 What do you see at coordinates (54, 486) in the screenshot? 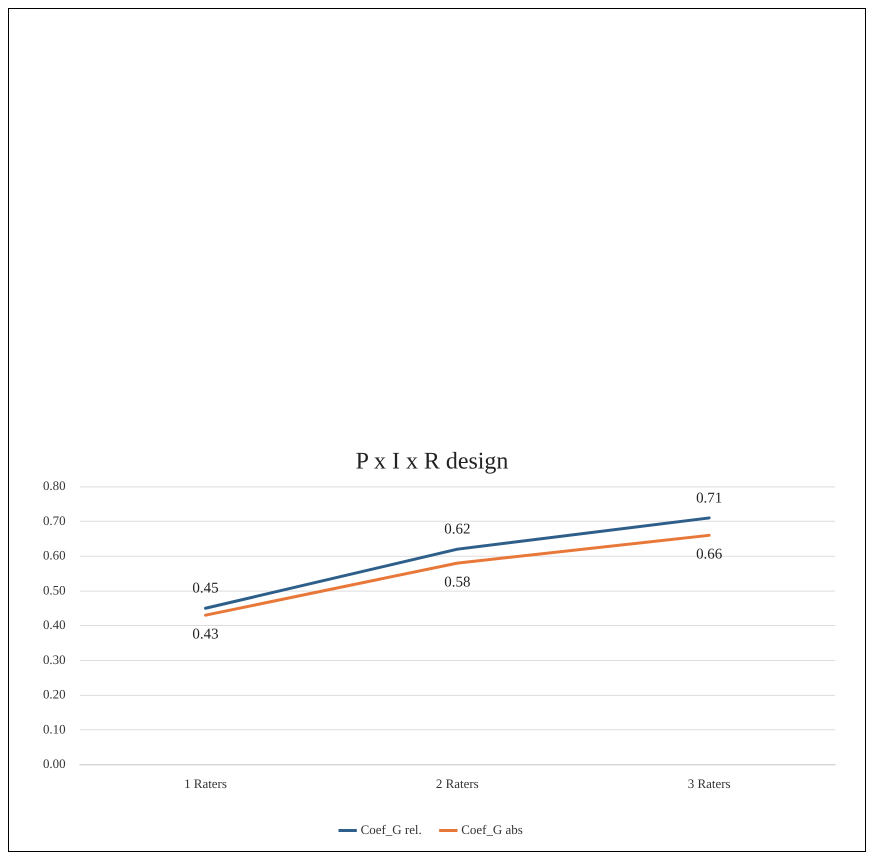
I see `y-tick-label: 0.80` at bounding box center [54, 486].